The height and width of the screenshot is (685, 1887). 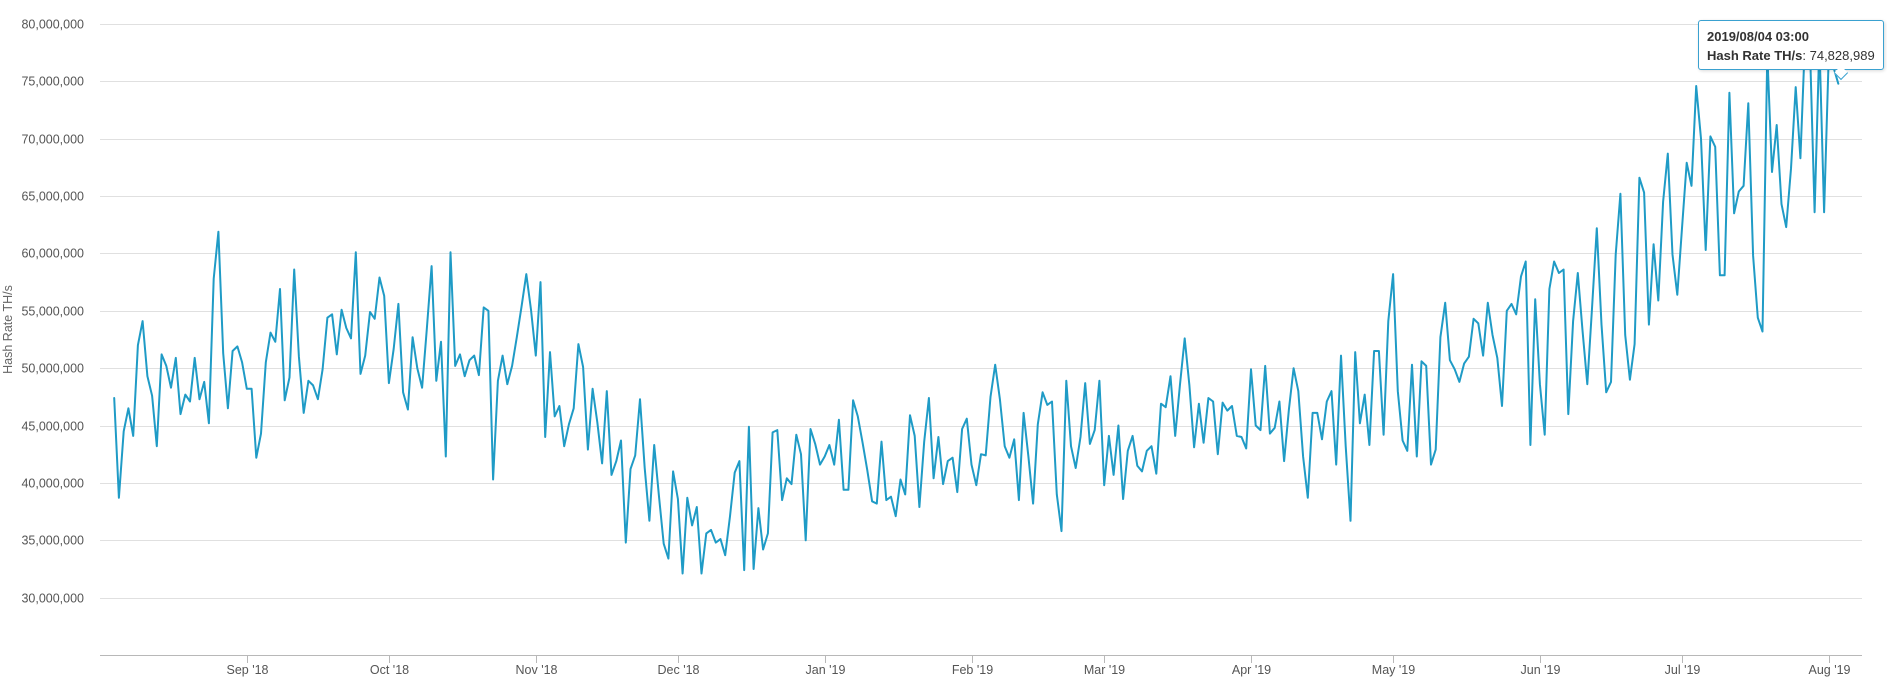 I want to click on y-tick-label: 30,000,000, so click(x=52, y=599).